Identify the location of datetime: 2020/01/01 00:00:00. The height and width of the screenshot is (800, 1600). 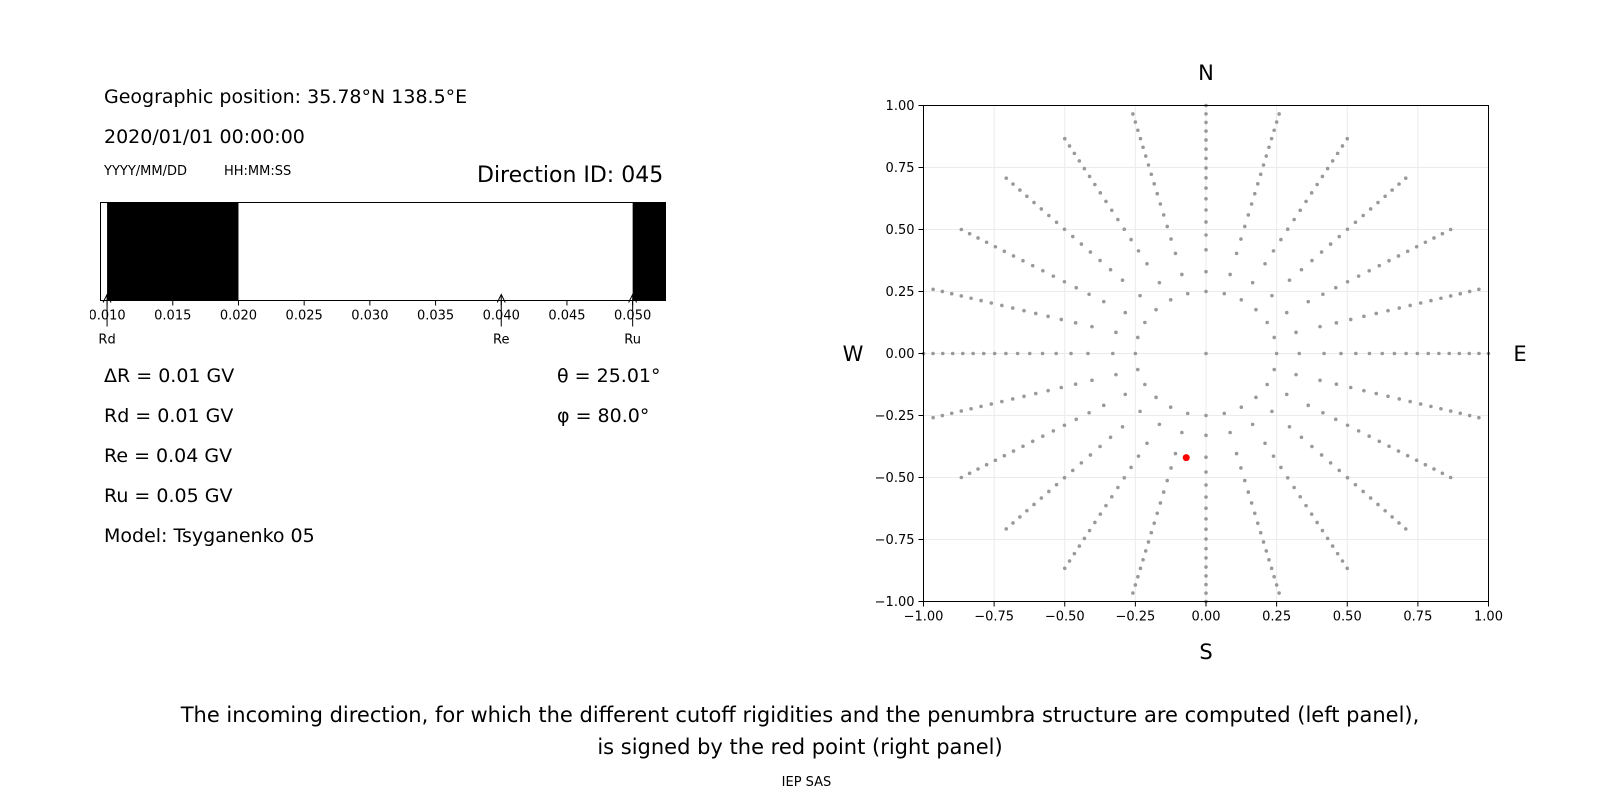
(204, 137).